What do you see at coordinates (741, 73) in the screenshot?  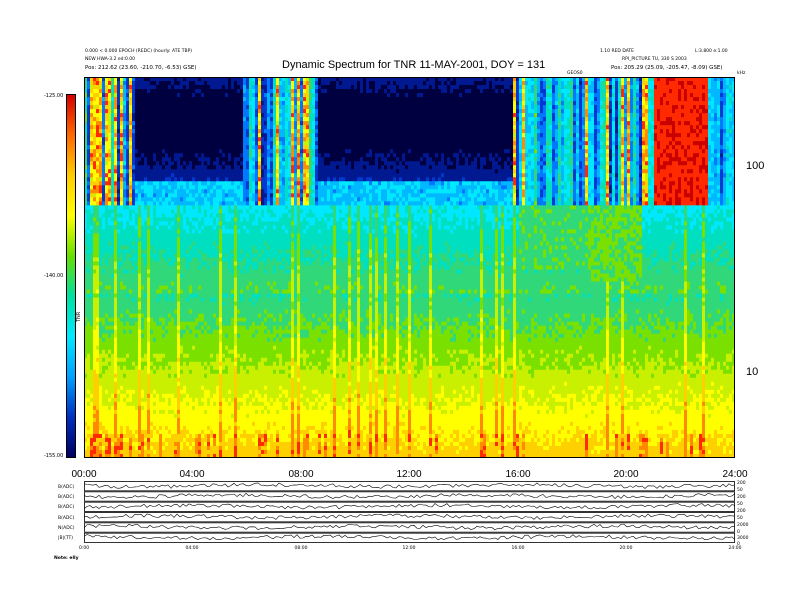 I see `right-unit-label: kHz` at bounding box center [741, 73].